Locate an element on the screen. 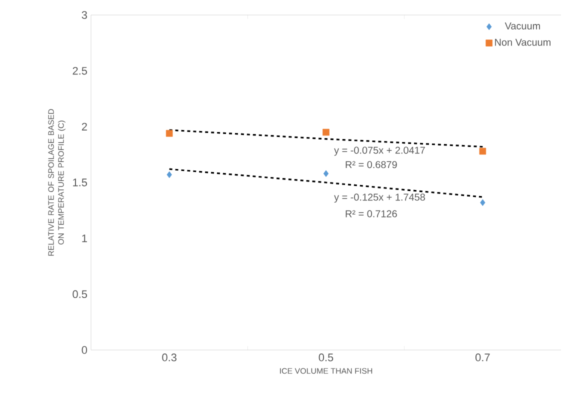  y-tick-label: 3 is located at coordinates (84, 15).